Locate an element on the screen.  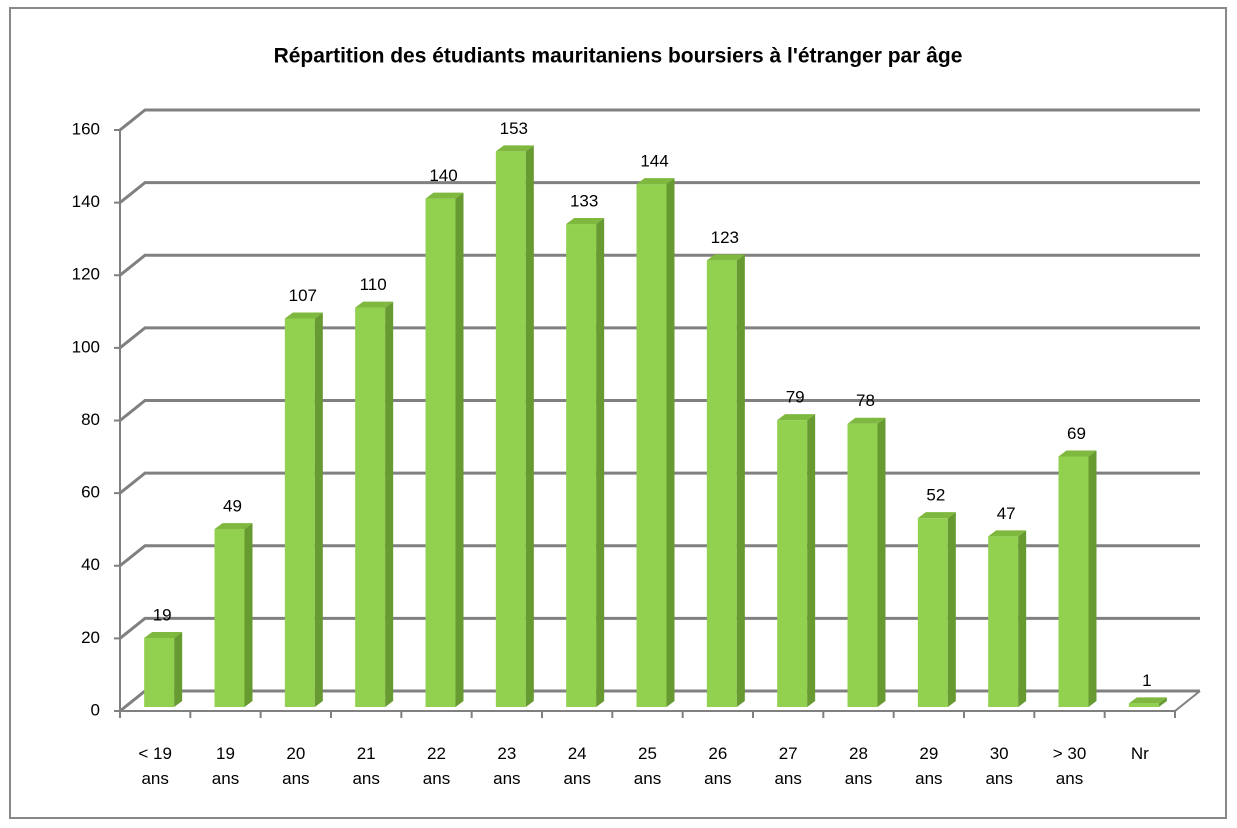
x-tick-label: 27 ans is located at coordinates (788, 766).